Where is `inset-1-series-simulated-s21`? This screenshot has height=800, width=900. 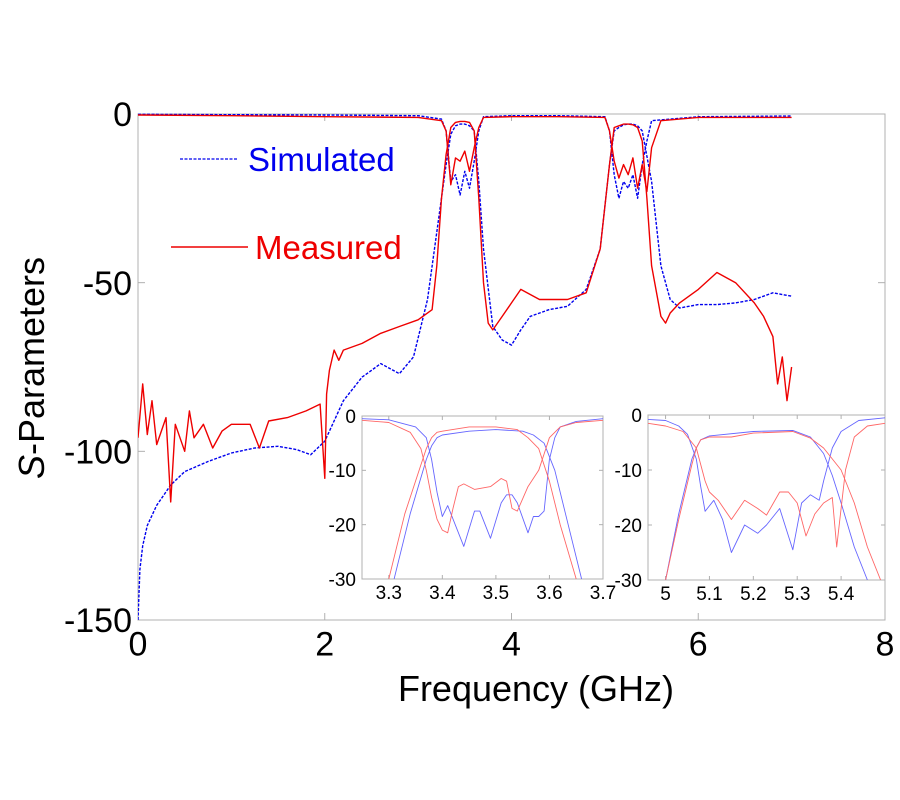 inset-1-series-simulated-s21 is located at coordinates (488, 504).